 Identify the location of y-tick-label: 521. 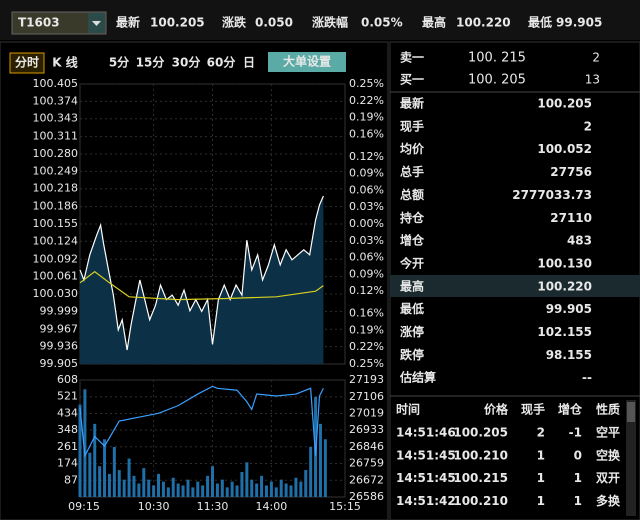
(67, 396).